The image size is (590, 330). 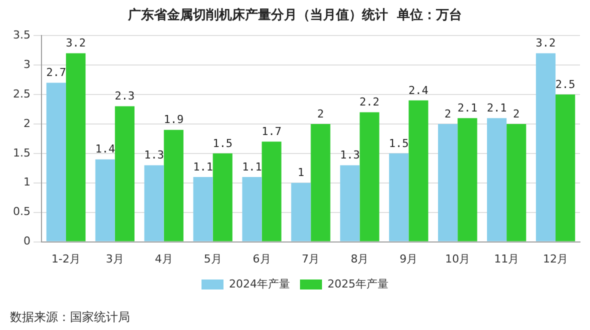 I want to click on y-tick-label: 1.5, so click(x=21, y=153).